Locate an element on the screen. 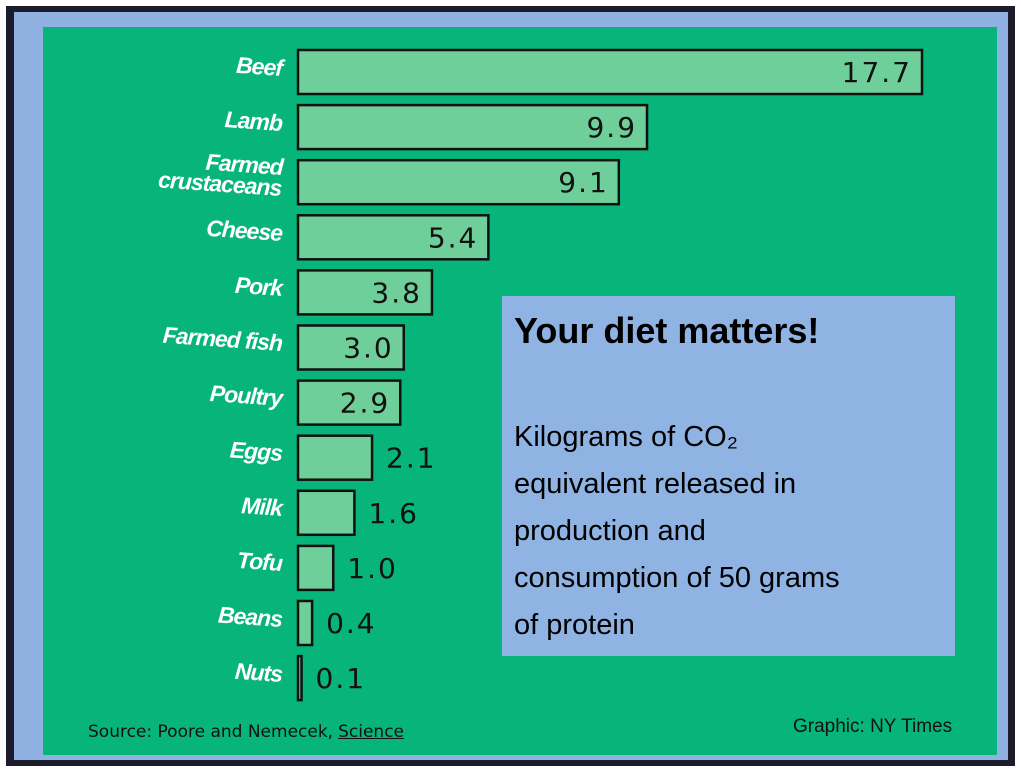 Image resolution: width=1021 pixels, height=772 pixels. value-label: 17.7 is located at coordinates (877, 72).